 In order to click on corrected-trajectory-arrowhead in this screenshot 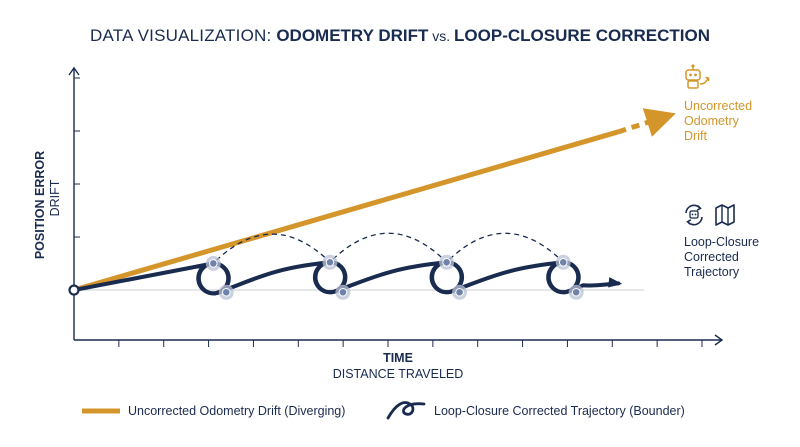, I will do `click(615, 282)`.